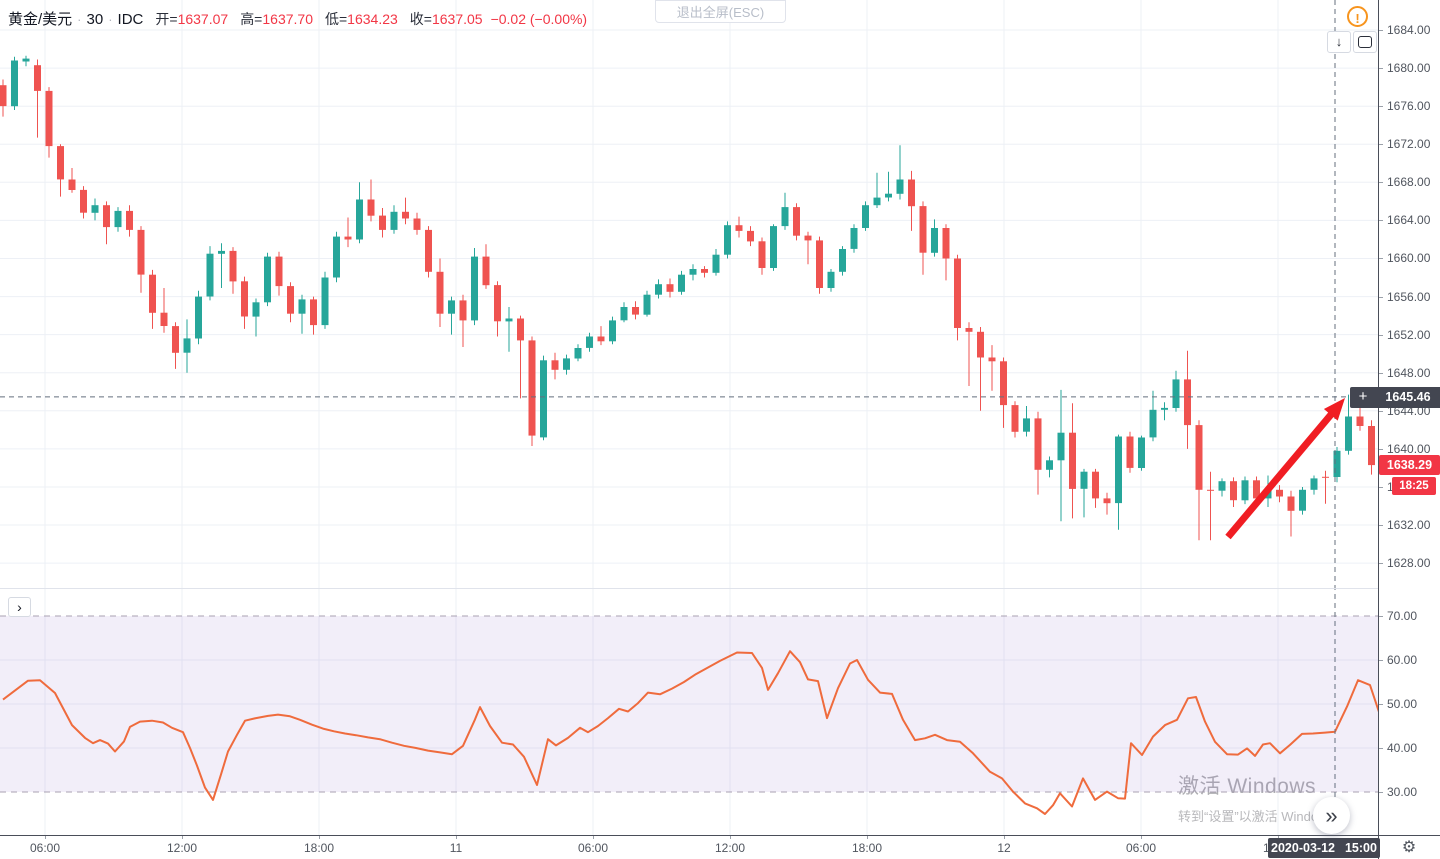 The width and height of the screenshot is (1440, 859). I want to click on crosshair-date-badge: 2020-03-12 15:00, so click(1324, 848).